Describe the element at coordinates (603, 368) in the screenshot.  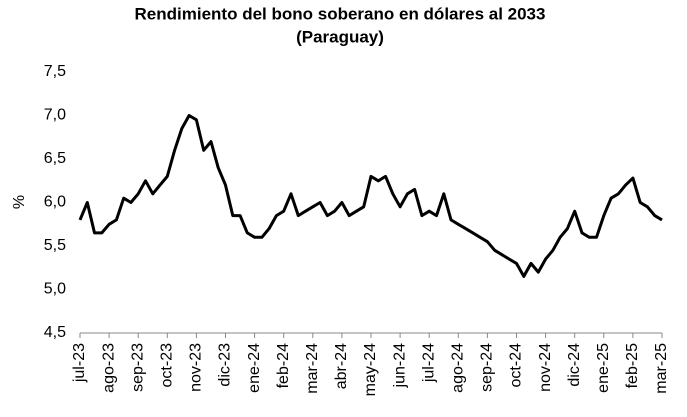
I see `x-tick-label: ene-25` at that location.